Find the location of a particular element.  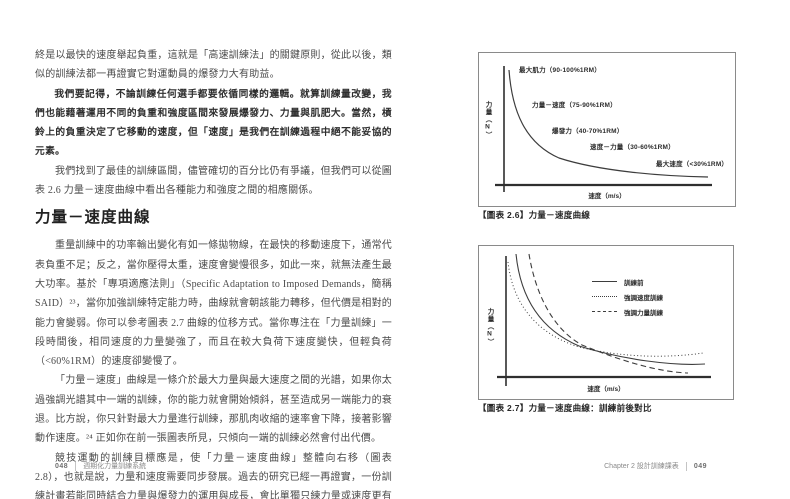

right-page-footer: Chapter 2 設計訓練課表 049 is located at coordinates (655, 466).